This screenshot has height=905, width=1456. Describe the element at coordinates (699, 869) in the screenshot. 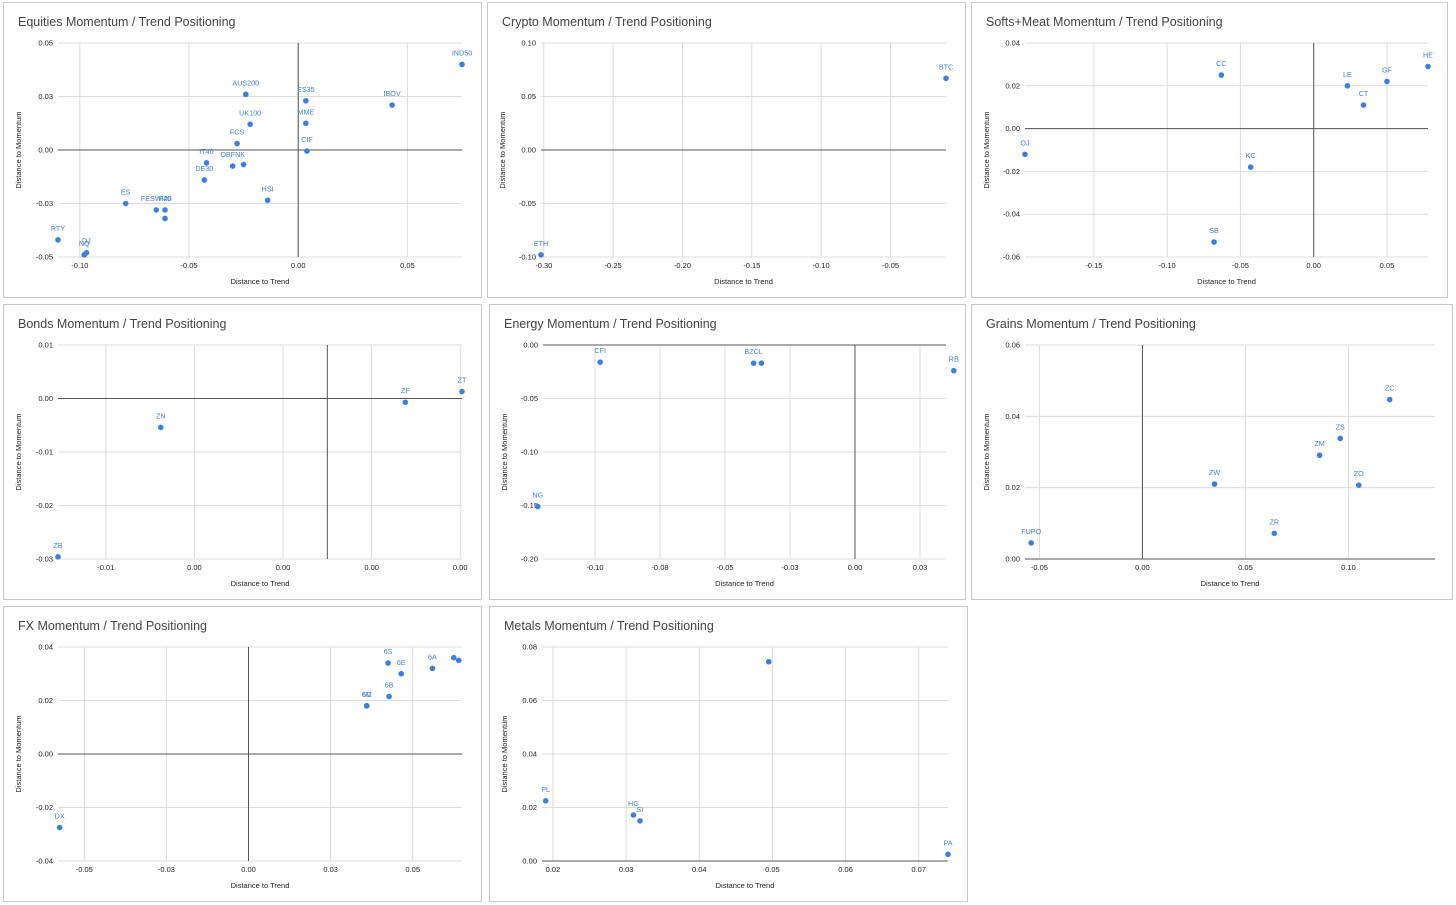

I see `x-tick-label: 0.04` at that location.